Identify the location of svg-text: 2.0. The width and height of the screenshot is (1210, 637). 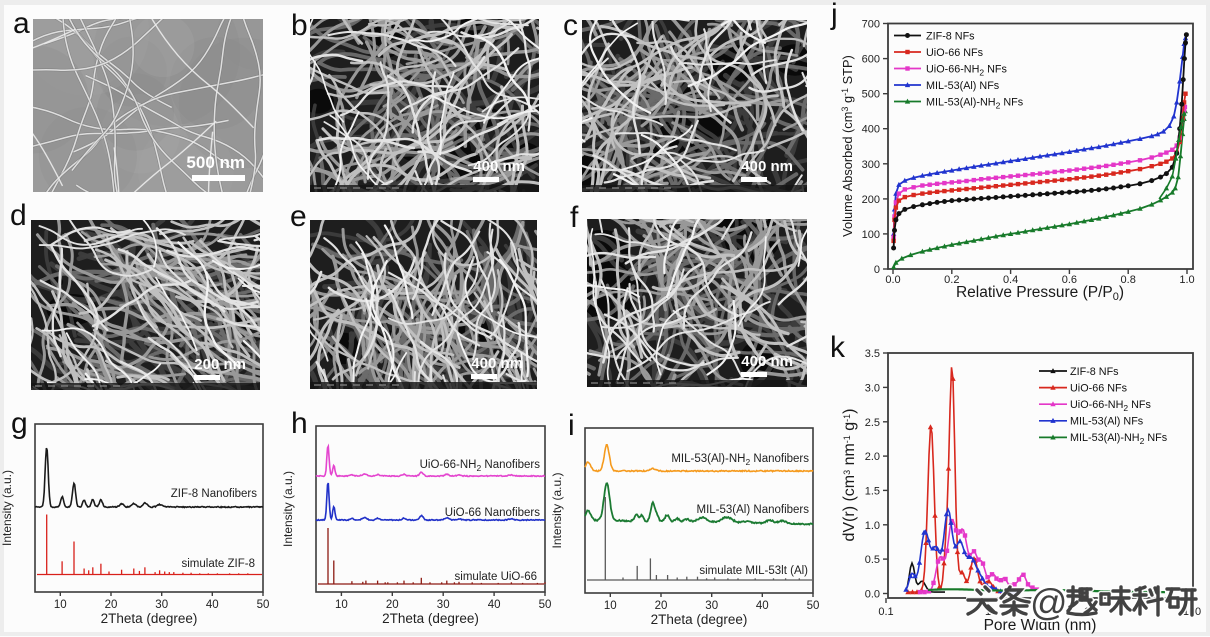
(872, 457).